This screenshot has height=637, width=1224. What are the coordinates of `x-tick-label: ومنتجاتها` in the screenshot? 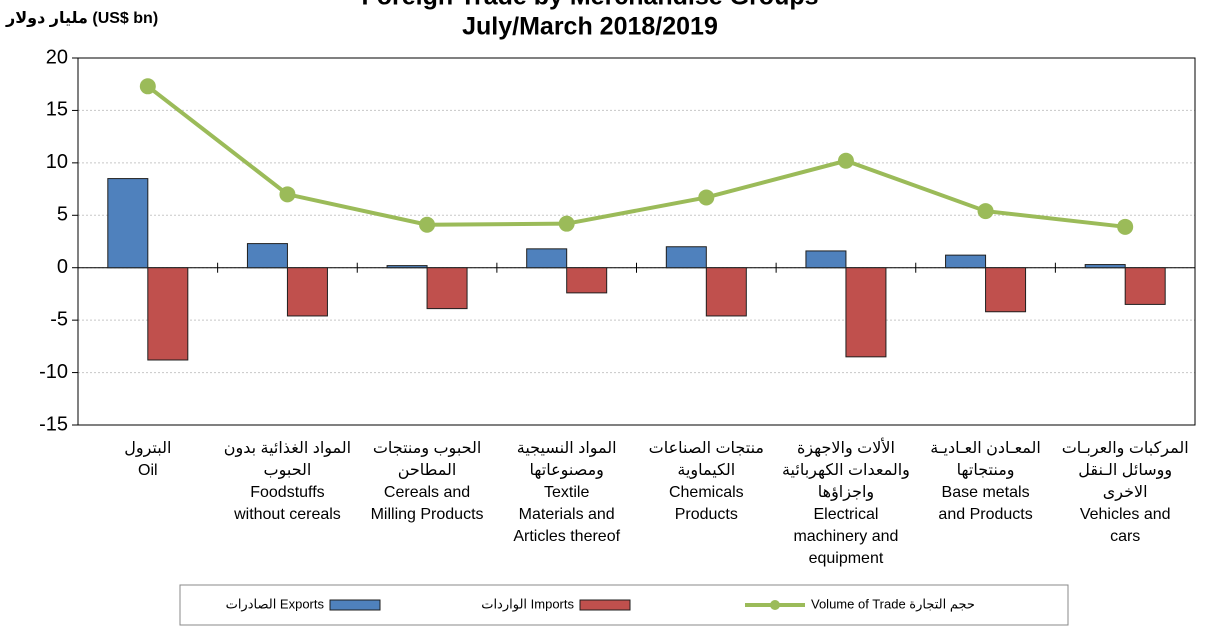 It's located at (986, 471).